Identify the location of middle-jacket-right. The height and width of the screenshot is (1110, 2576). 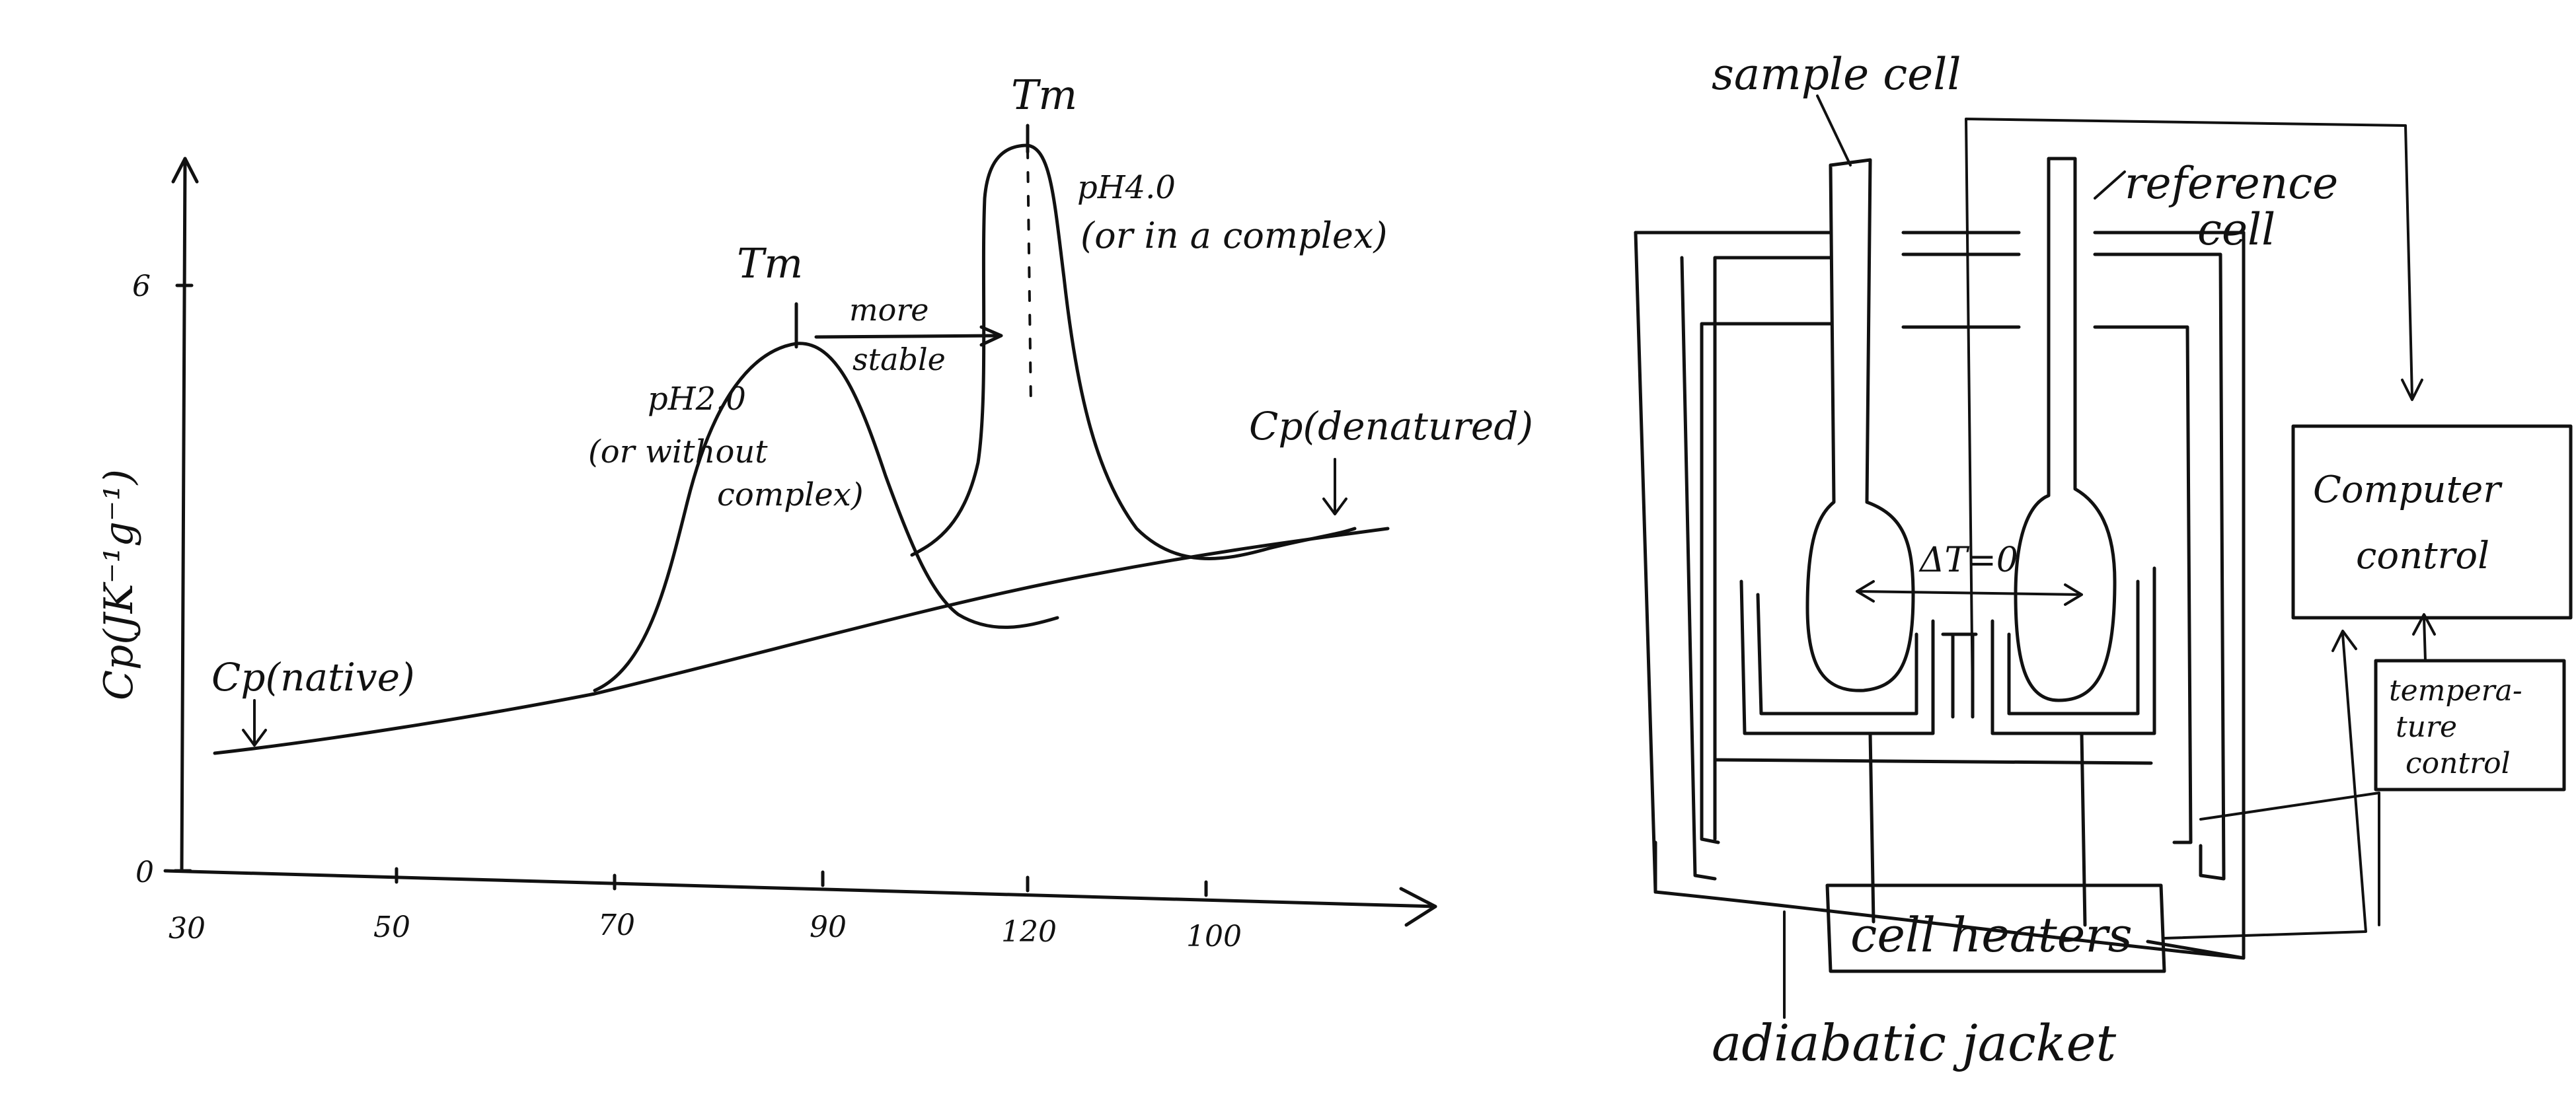
(2063, 566).